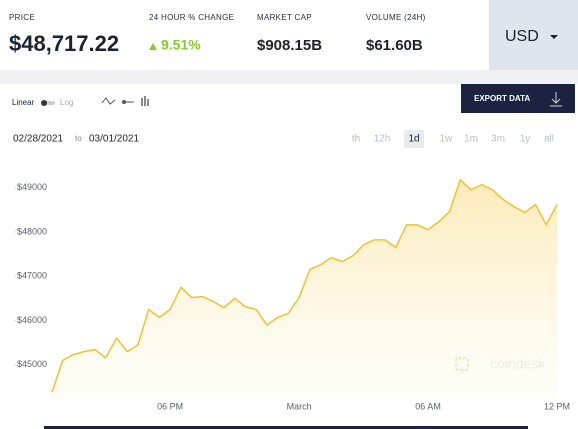  Describe the element at coordinates (66, 102) in the screenshot. I see `log-option: Log` at that location.